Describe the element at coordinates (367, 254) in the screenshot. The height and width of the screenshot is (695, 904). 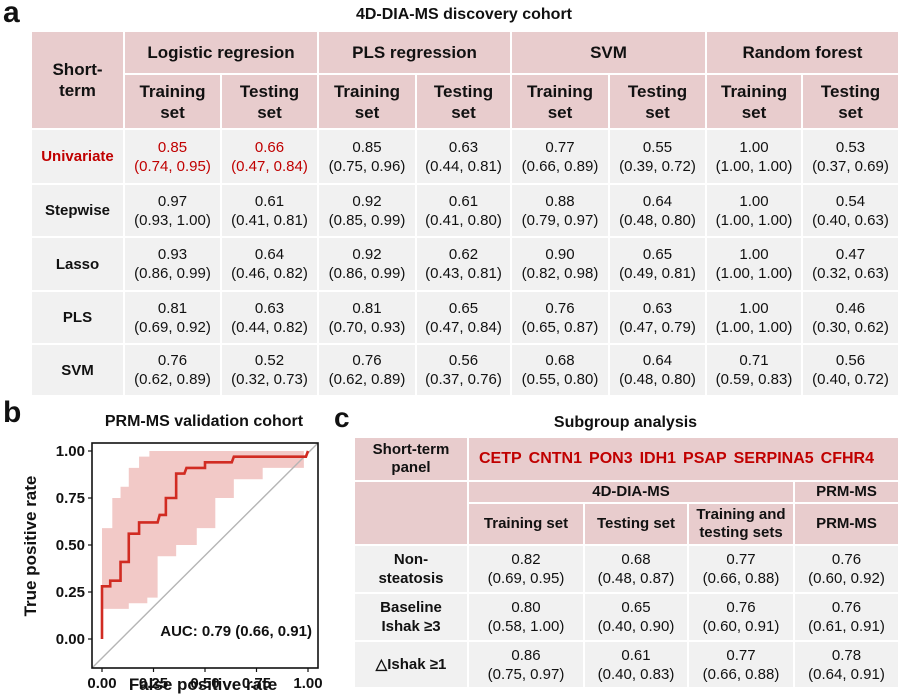
I see `auc-value: 0.92` at that location.